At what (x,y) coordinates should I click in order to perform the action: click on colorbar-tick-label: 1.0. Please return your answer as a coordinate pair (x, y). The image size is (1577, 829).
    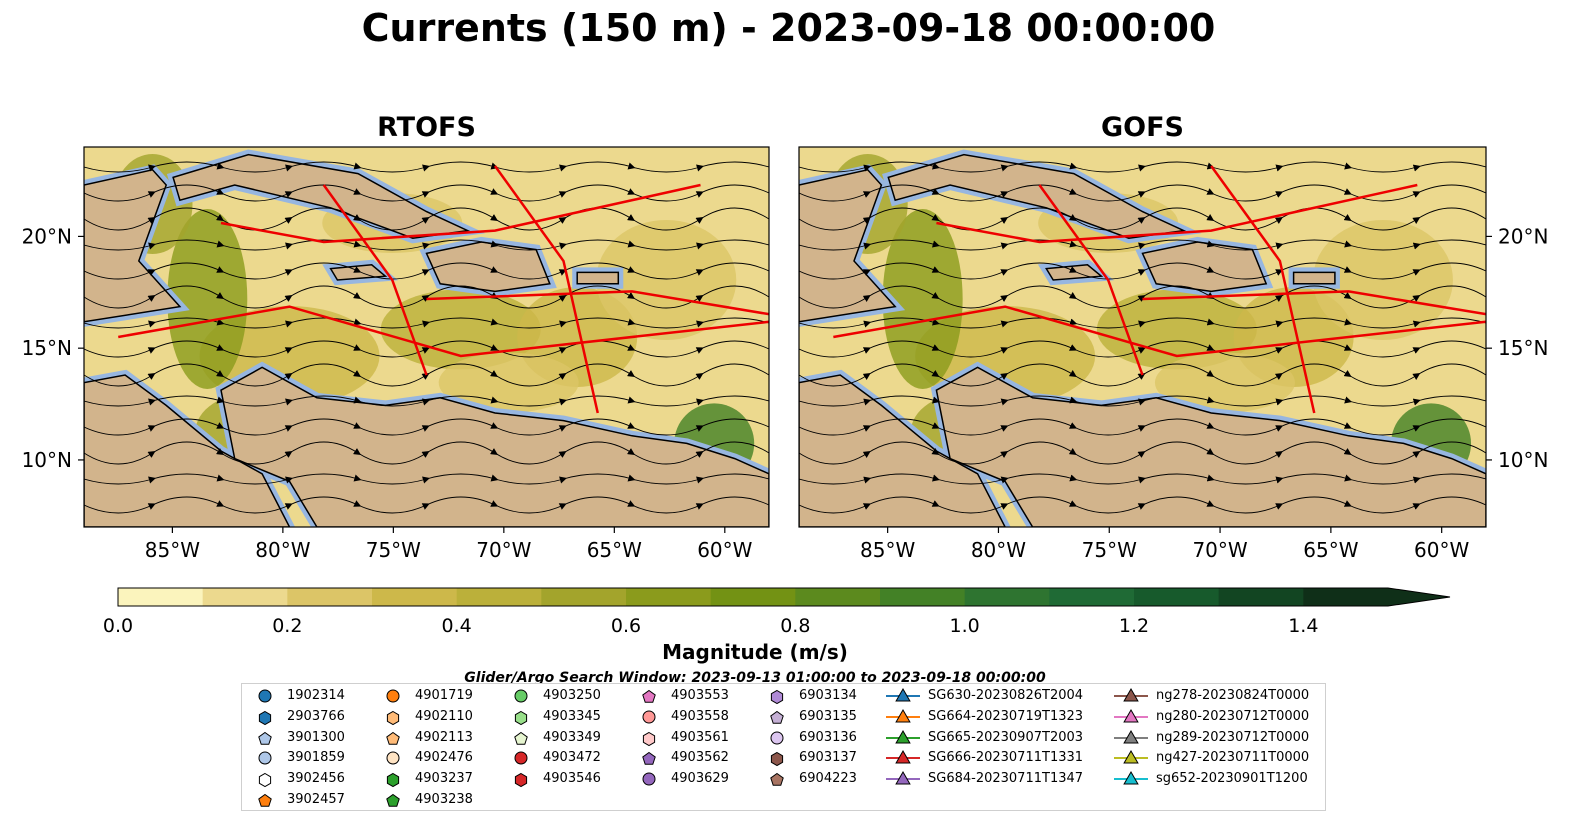
    Looking at the image, I should click on (965, 626).